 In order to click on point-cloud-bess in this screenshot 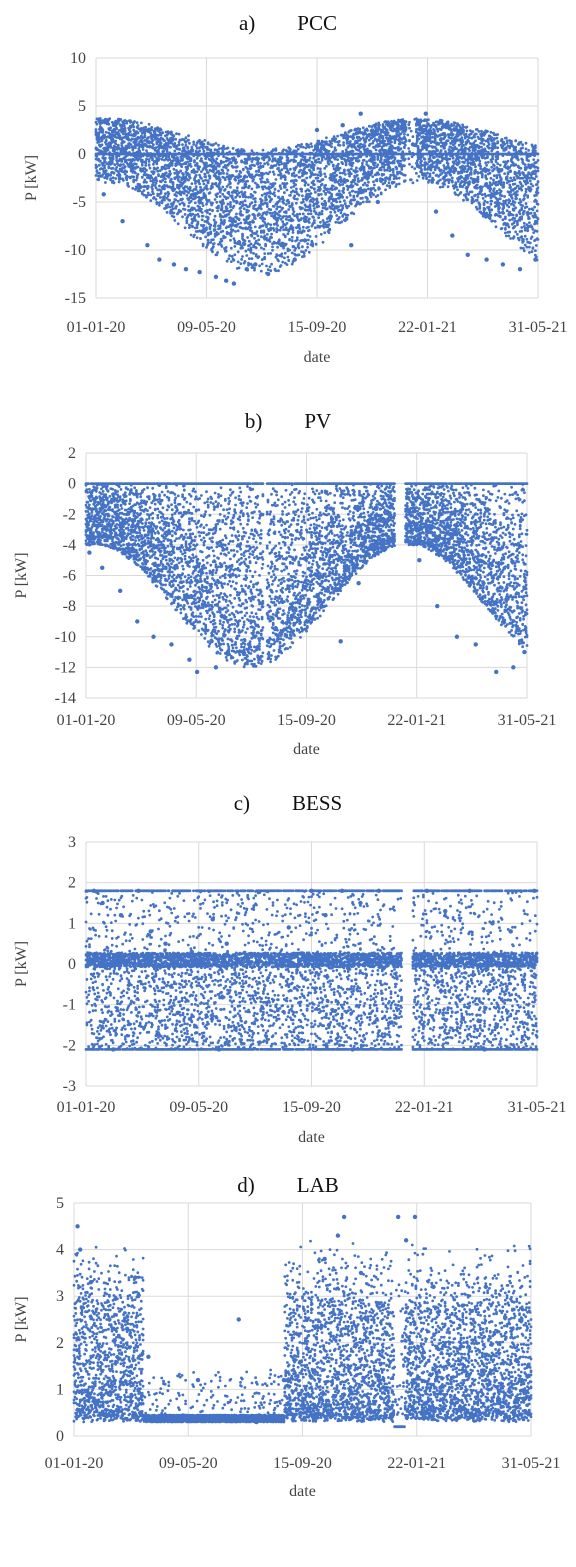, I will do `click(311, 970)`.